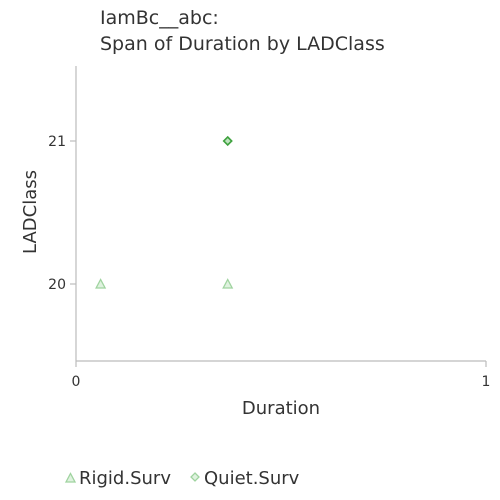 This screenshot has height=500, width=500. What do you see at coordinates (30, 212) in the screenshot?
I see `y-axis-title: LADClass` at bounding box center [30, 212].